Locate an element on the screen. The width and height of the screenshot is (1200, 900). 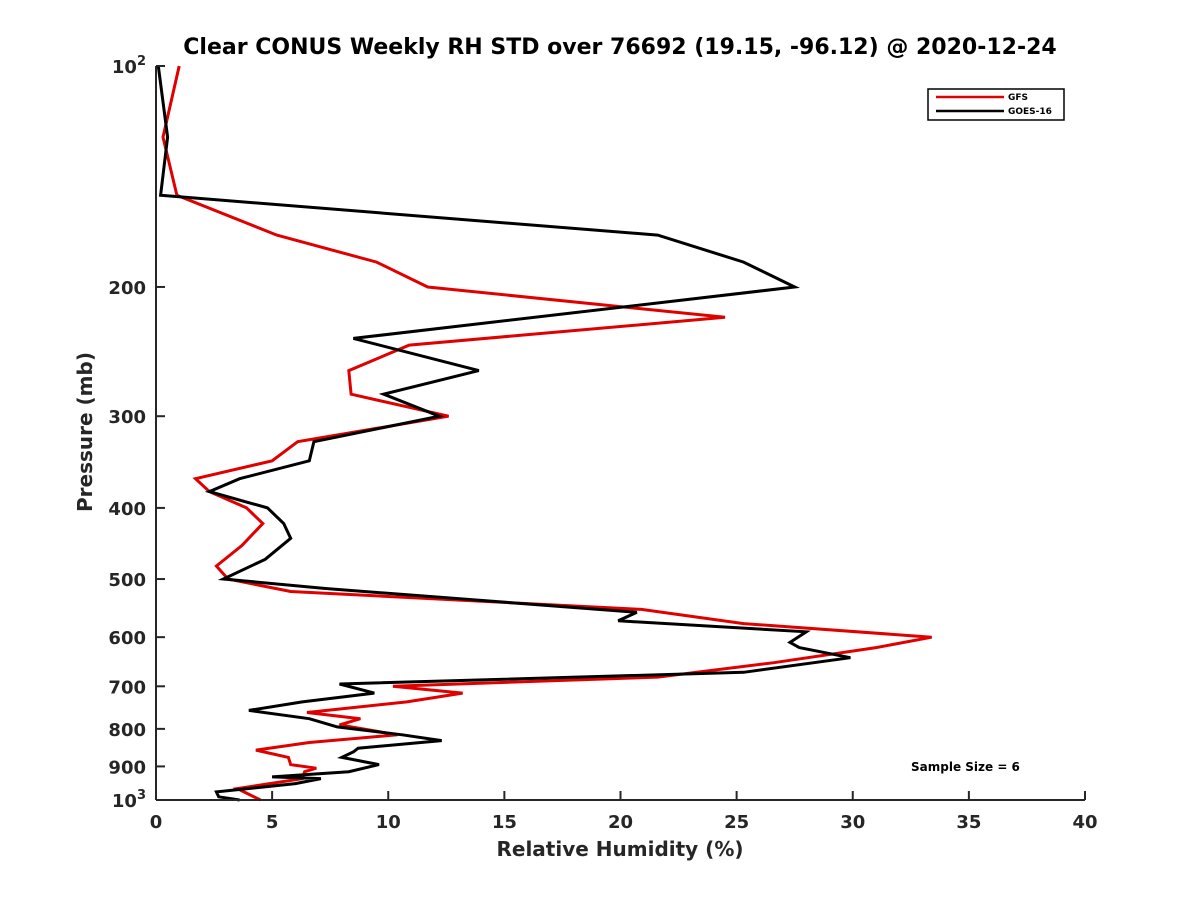
sample-size-annotation: Sample Size = 6 is located at coordinates (965, 767).